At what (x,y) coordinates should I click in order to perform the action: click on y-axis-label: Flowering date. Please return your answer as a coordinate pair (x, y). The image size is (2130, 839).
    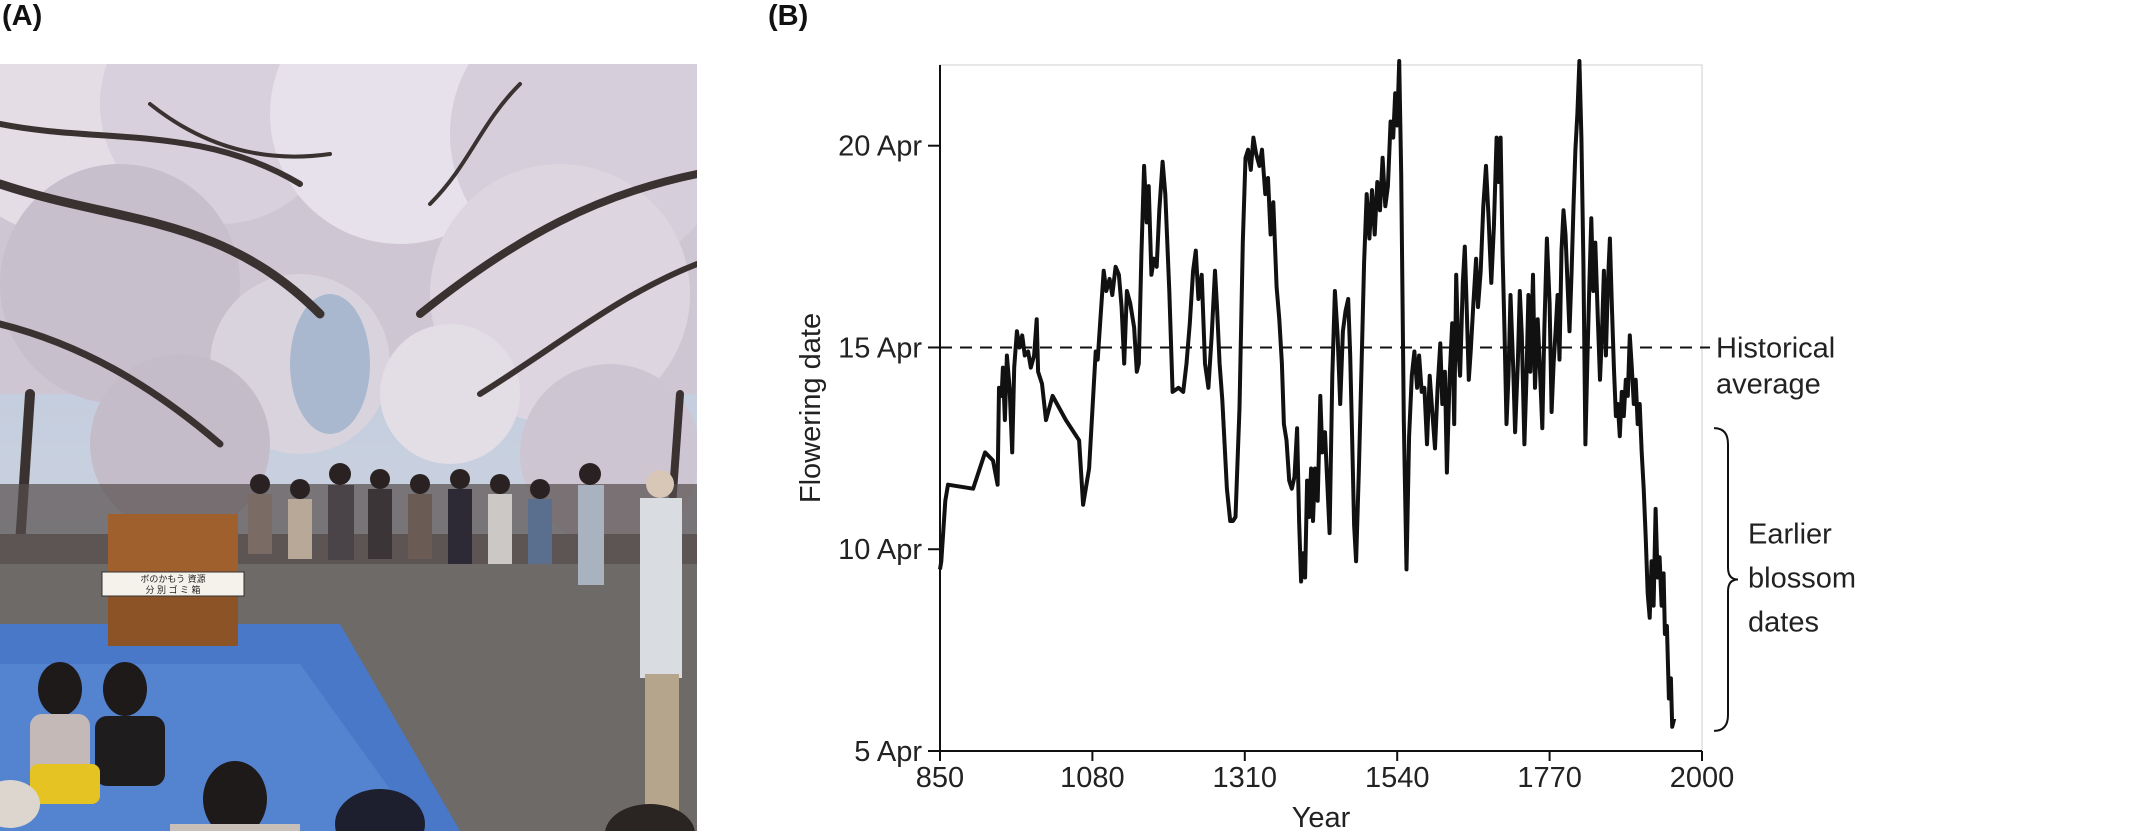
    Looking at the image, I should click on (811, 408).